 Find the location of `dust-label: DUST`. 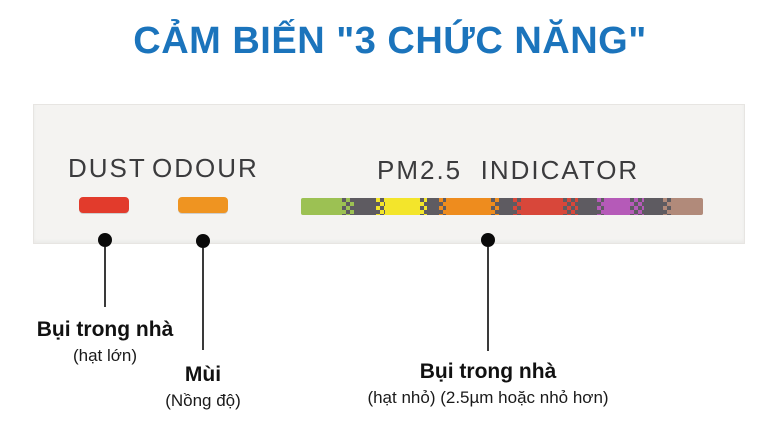

dust-label: DUST is located at coordinates (107, 168).